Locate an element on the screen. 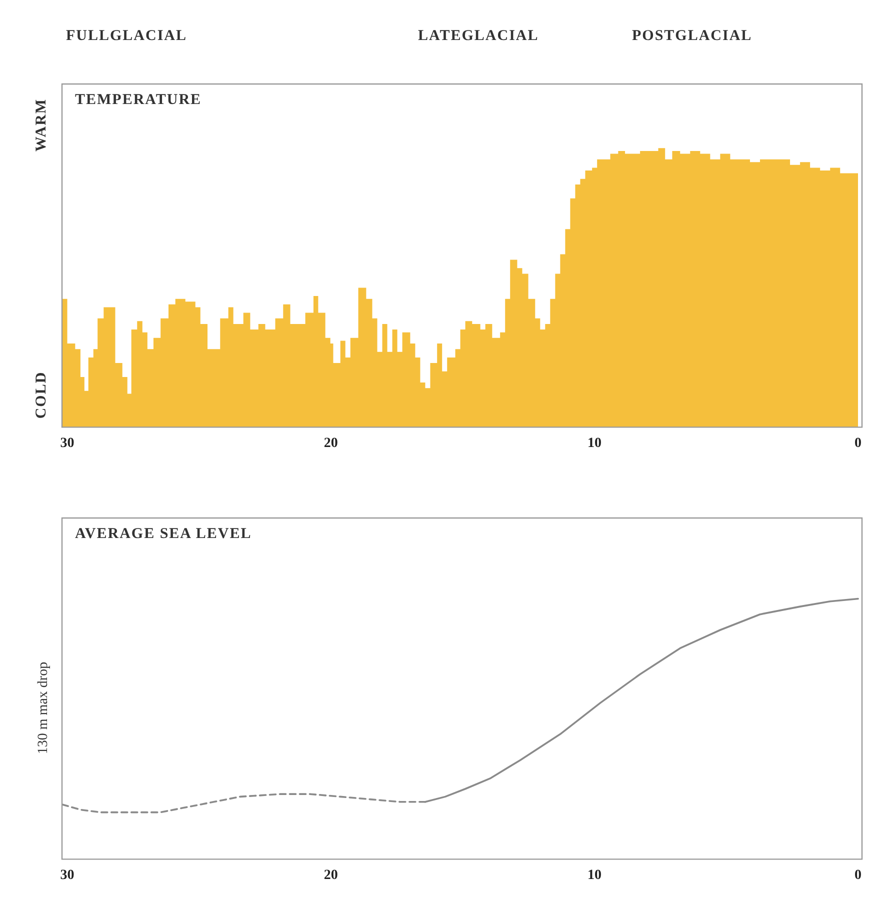 This screenshot has width=896, height=912. chart-title: TEMPERATURE is located at coordinates (138, 100).